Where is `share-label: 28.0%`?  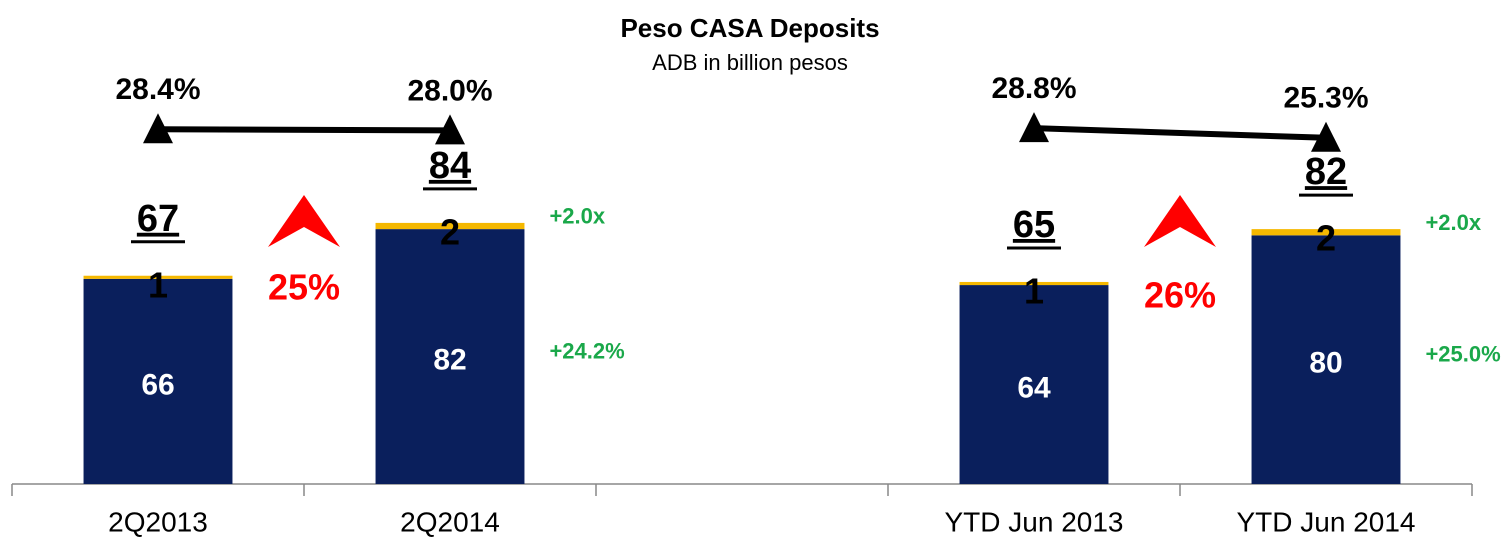 share-label: 28.0% is located at coordinates (449, 90).